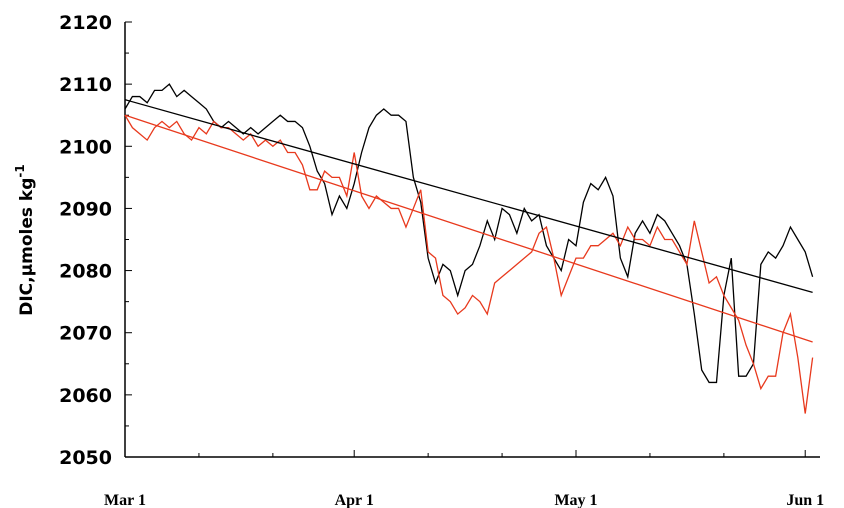  What do you see at coordinates (575, 500) in the screenshot?
I see `x-tick-label: May 1` at bounding box center [575, 500].